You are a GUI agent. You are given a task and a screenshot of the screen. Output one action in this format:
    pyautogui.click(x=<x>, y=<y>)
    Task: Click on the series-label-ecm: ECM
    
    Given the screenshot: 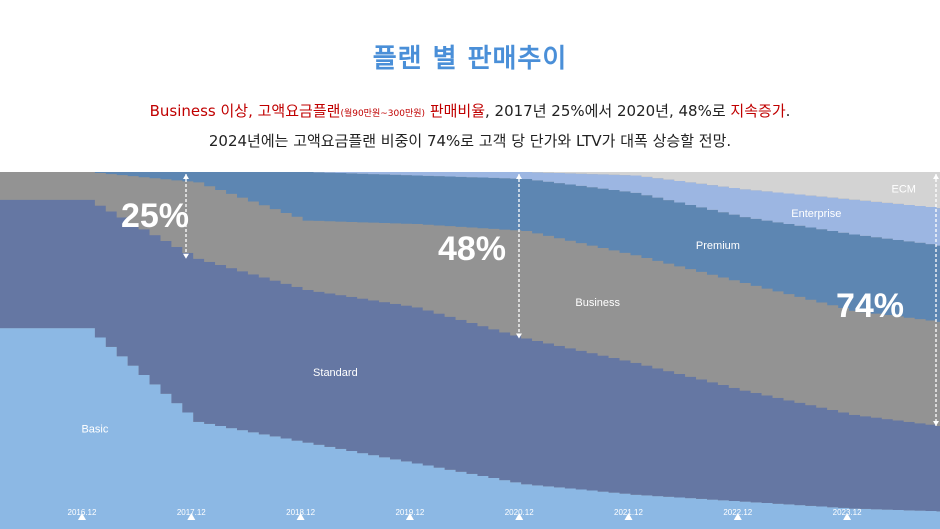 What is the action you would take?
    pyautogui.click(x=904, y=189)
    